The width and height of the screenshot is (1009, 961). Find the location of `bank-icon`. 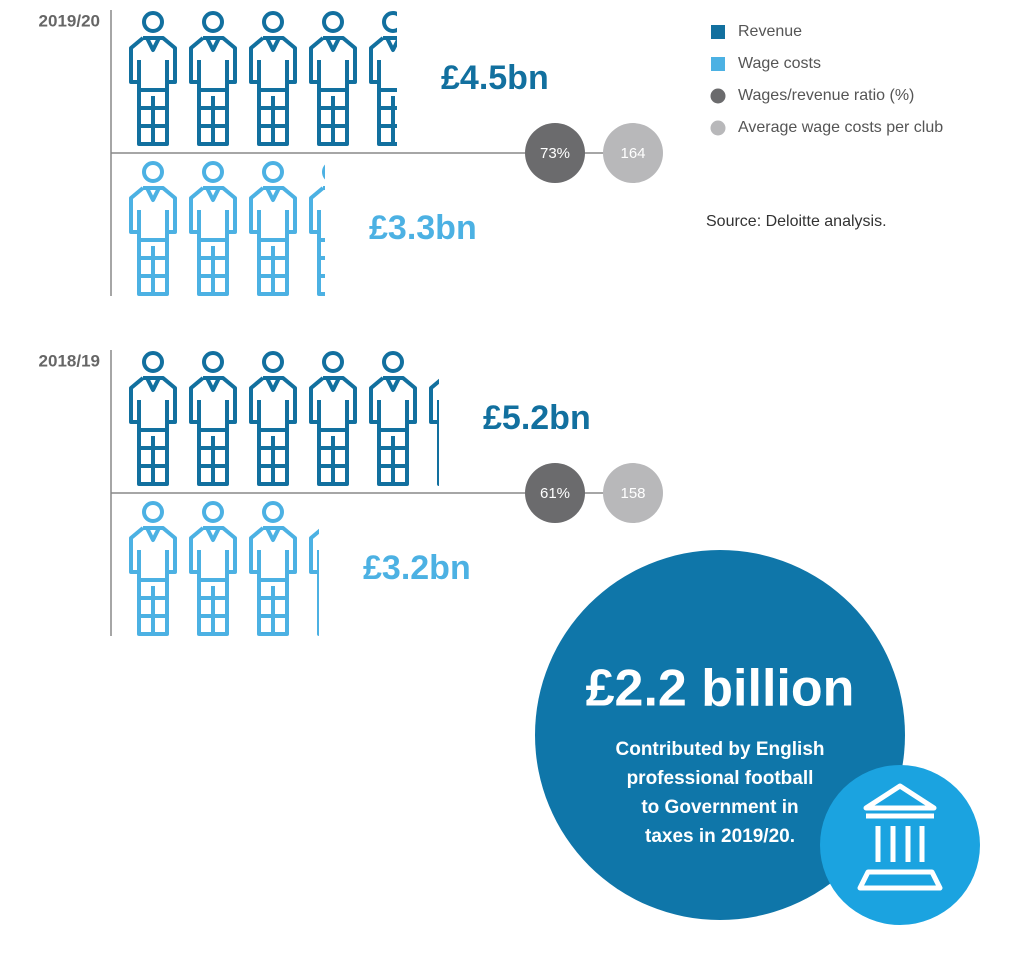

bank-icon is located at coordinates (900, 837).